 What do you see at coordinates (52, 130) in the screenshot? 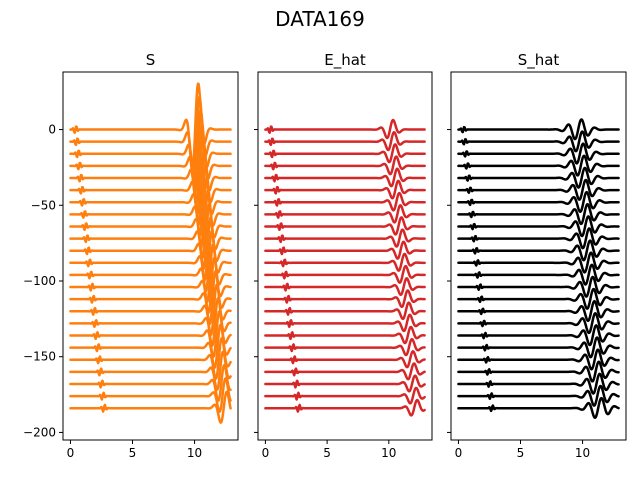
I see `y-tick-label: 0` at bounding box center [52, 130].